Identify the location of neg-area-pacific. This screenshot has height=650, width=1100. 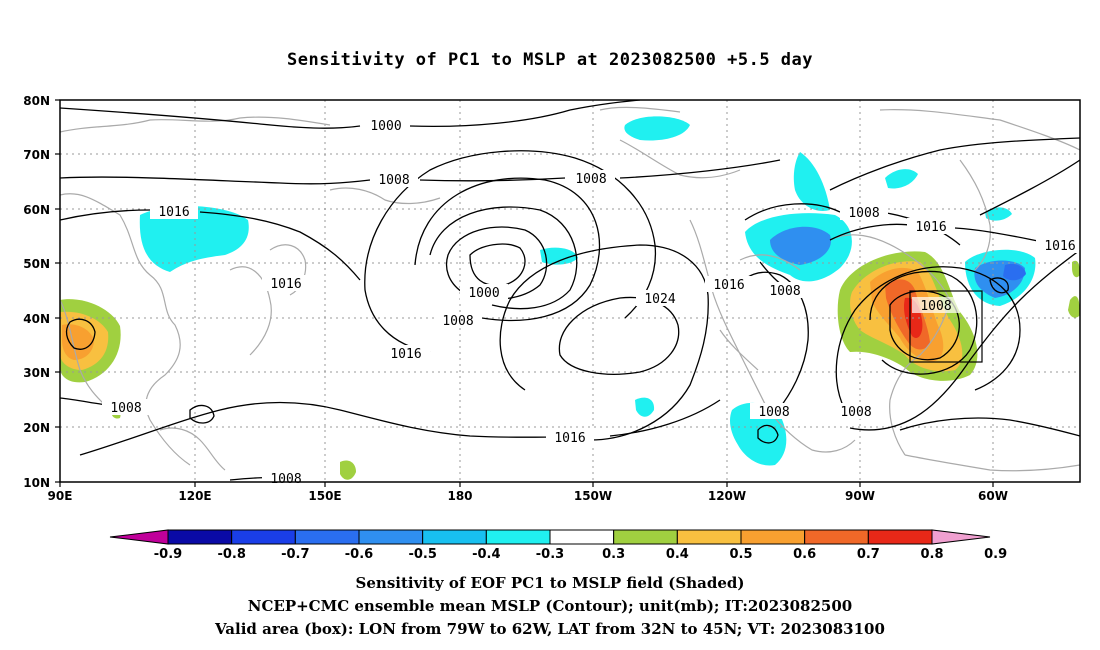
(559, 256).